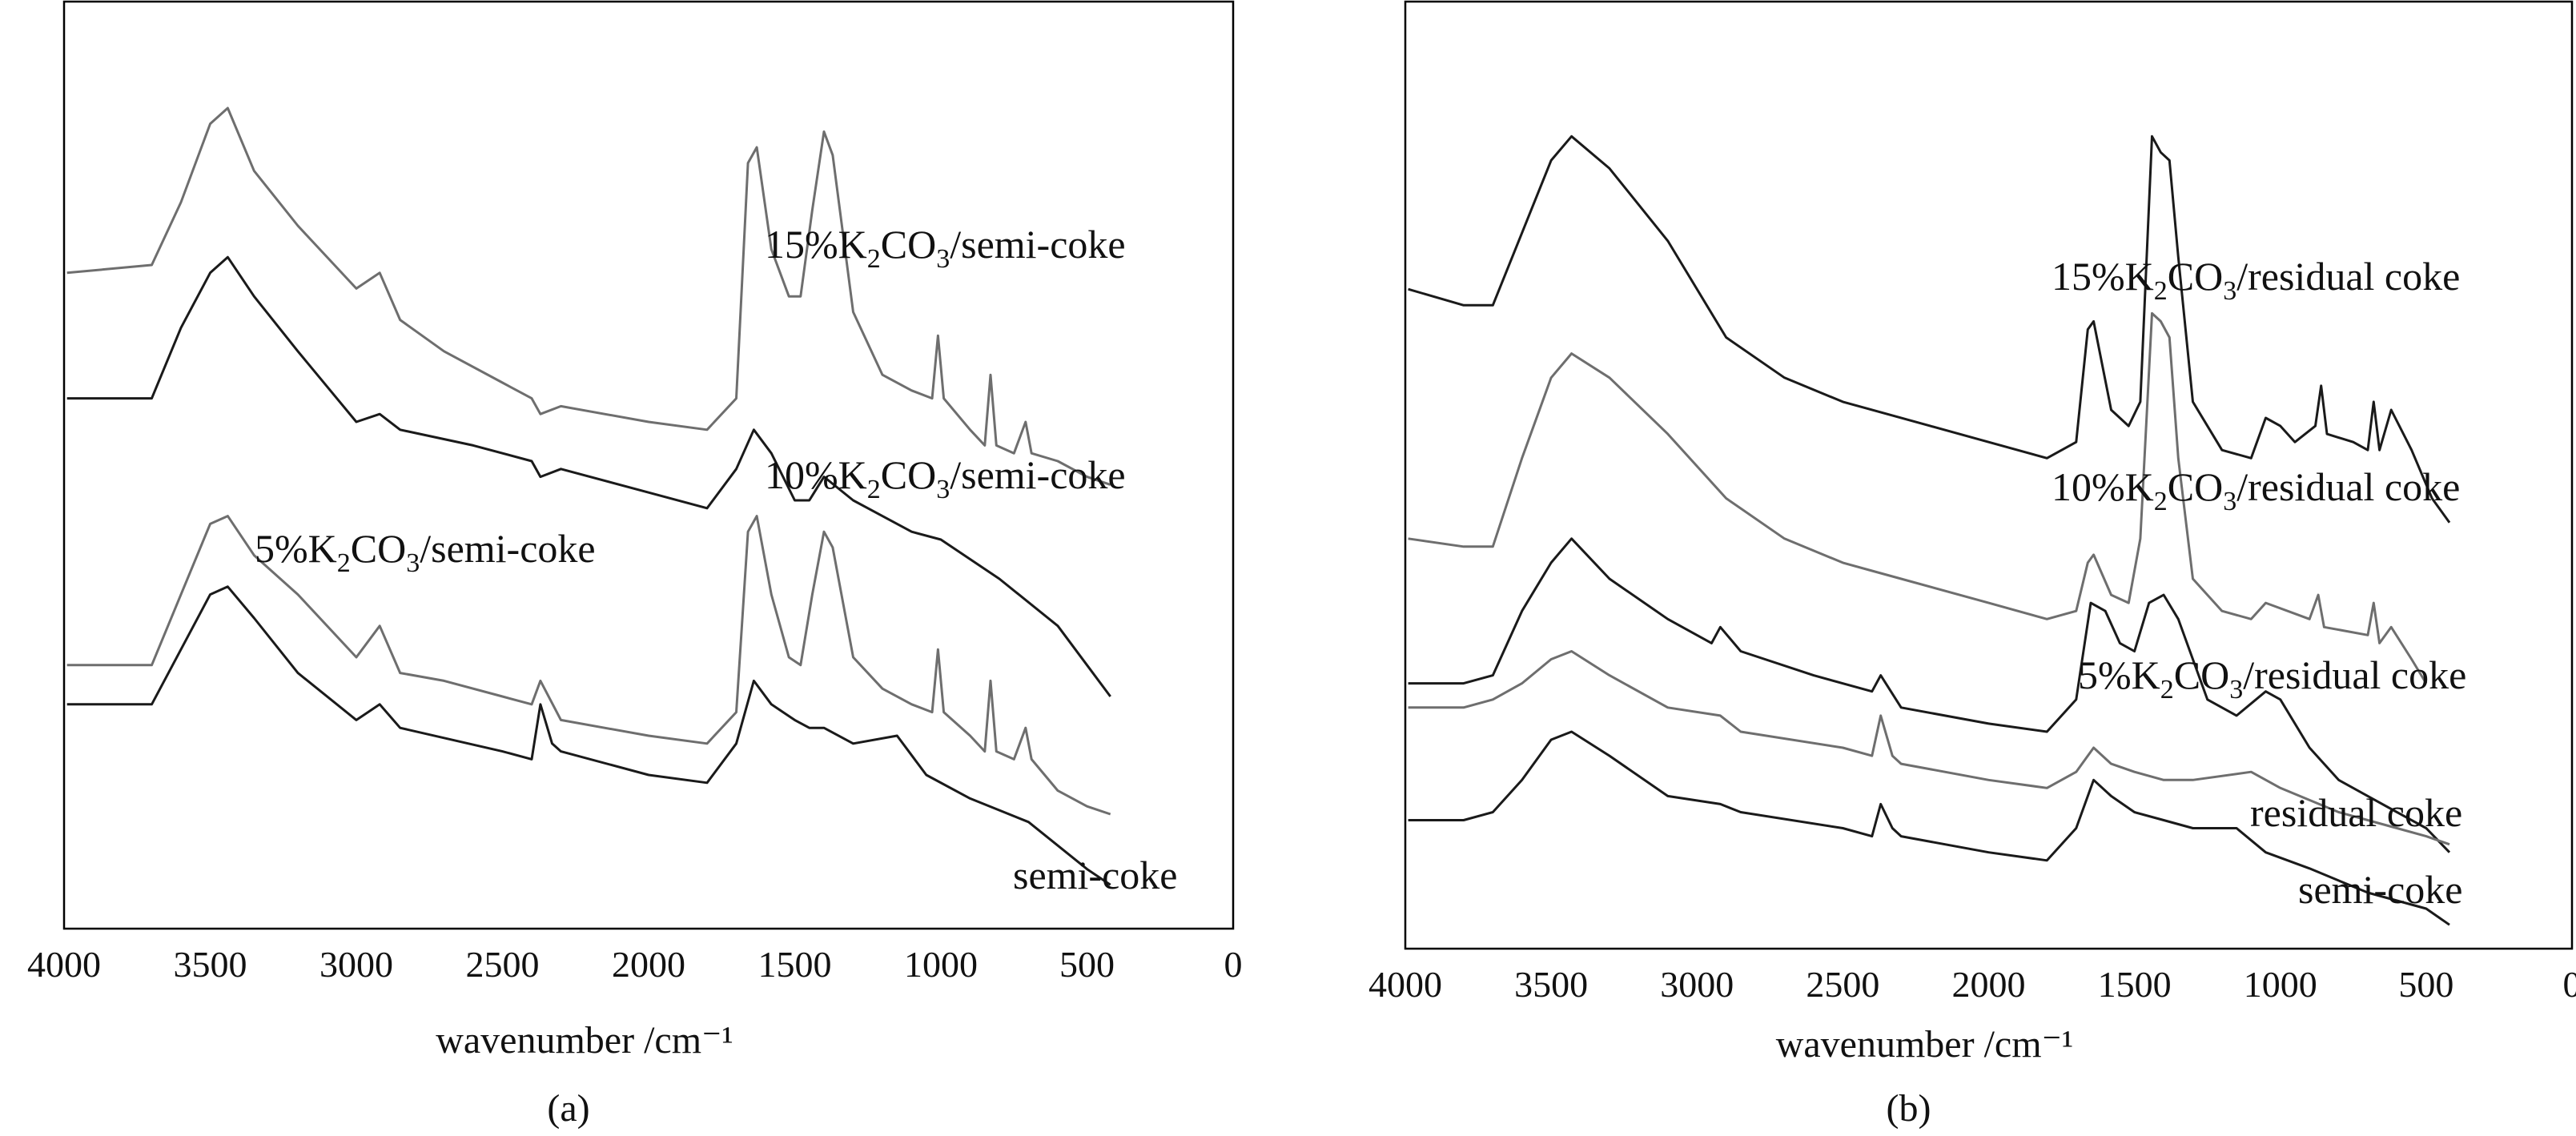 This screenshot has width=2576, height=1136. What do you see at coordinates (2380, 889) in the screenshot?
I see `series-label-5: semi-coke` at bounding box center [2380, 889].